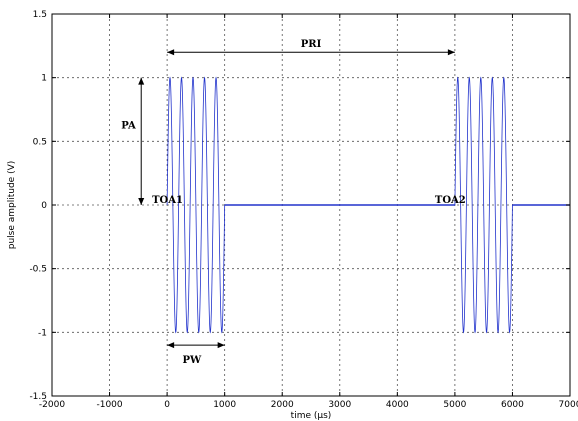  I want to click on pw-arrow-head-left, so click(171, 345).